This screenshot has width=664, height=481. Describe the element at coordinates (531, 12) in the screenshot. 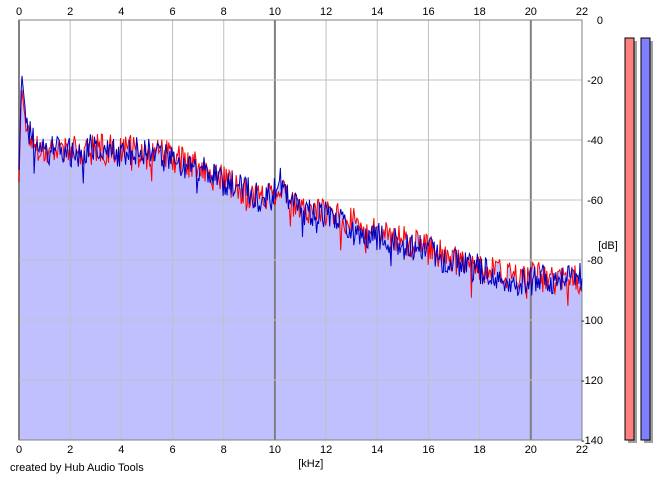

I see `x-tick-label-top: 20` at that location.